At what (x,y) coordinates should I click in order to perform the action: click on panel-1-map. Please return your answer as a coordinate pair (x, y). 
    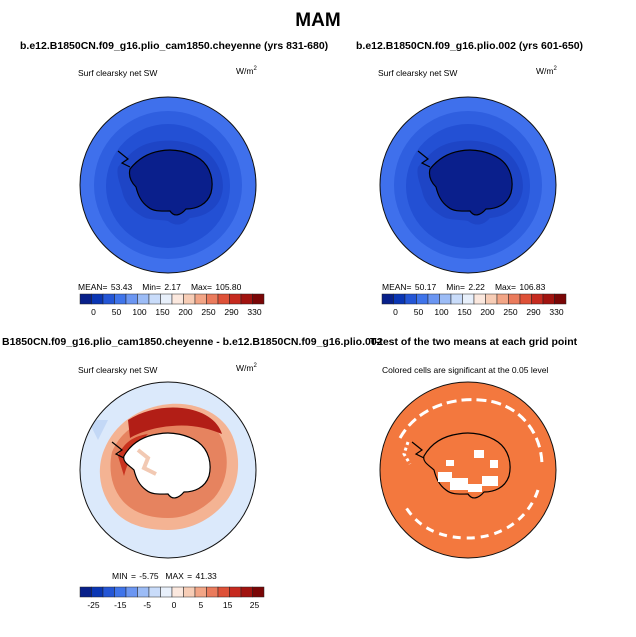
    Looking at the image, I should click on (168, 185).